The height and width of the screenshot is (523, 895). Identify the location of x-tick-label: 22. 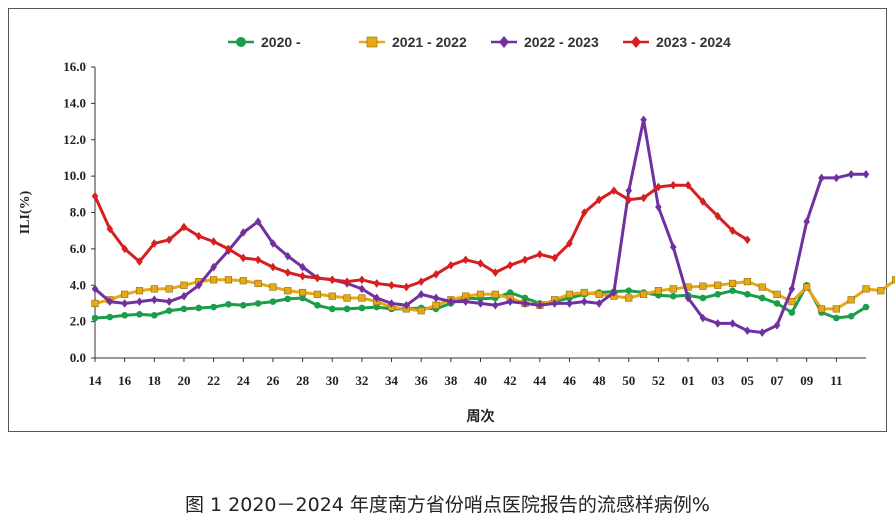
(213, 380).